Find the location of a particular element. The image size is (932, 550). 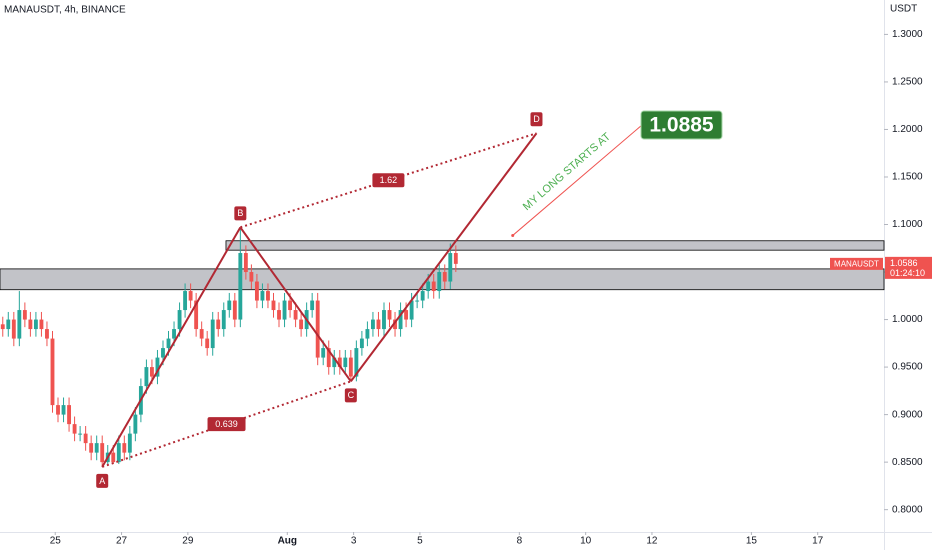

pattern-point-label: D is located at coordinates (536, 119).